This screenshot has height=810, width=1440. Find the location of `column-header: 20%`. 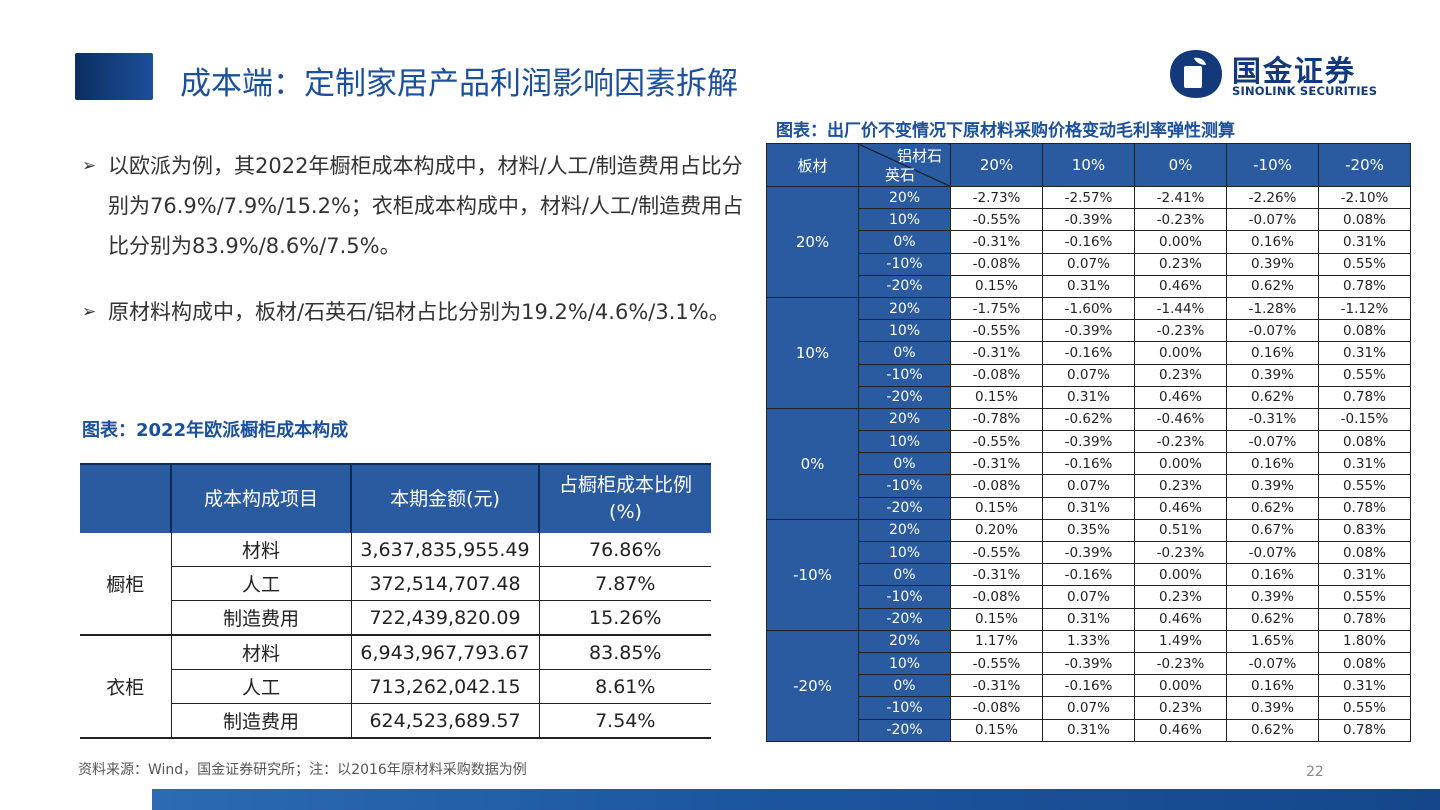

column-header: 20% is located at coordinates (996, 165).